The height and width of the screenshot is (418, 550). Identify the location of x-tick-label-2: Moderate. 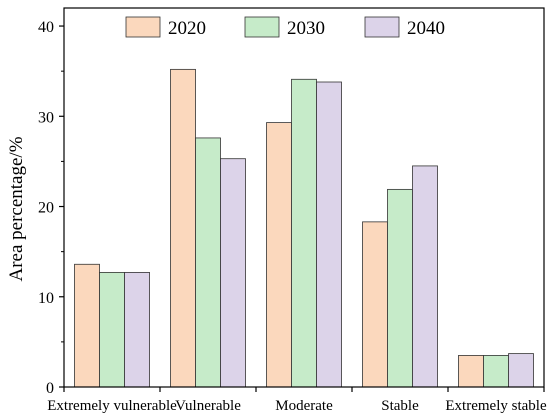
(304, 406).